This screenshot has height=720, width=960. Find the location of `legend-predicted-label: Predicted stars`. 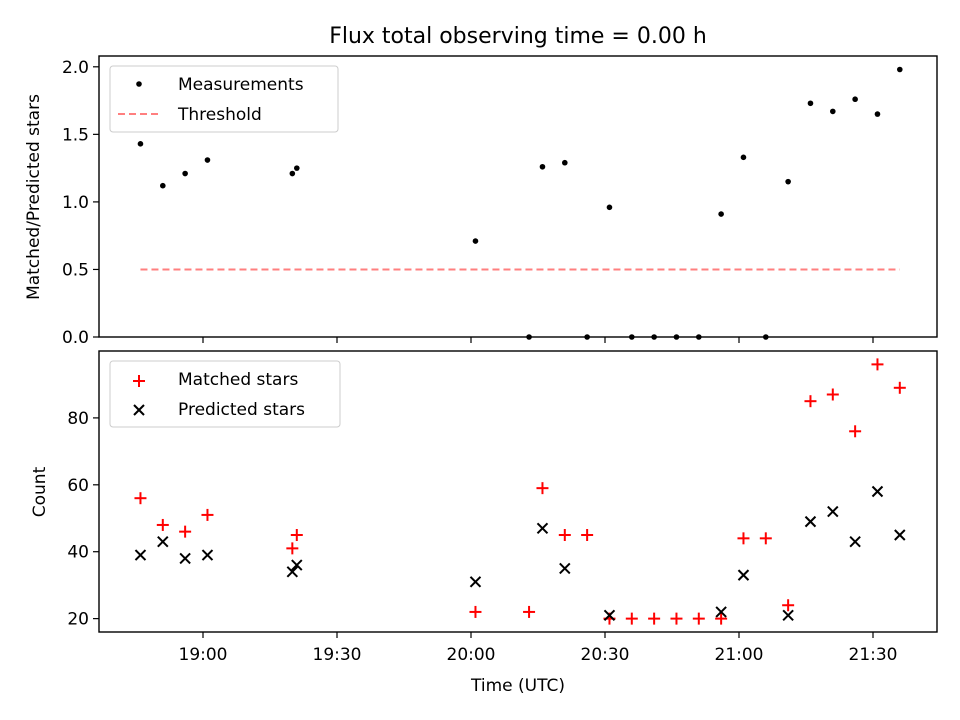

legend-predicted-label: Predicted stars is located at coordinates (241, 410).